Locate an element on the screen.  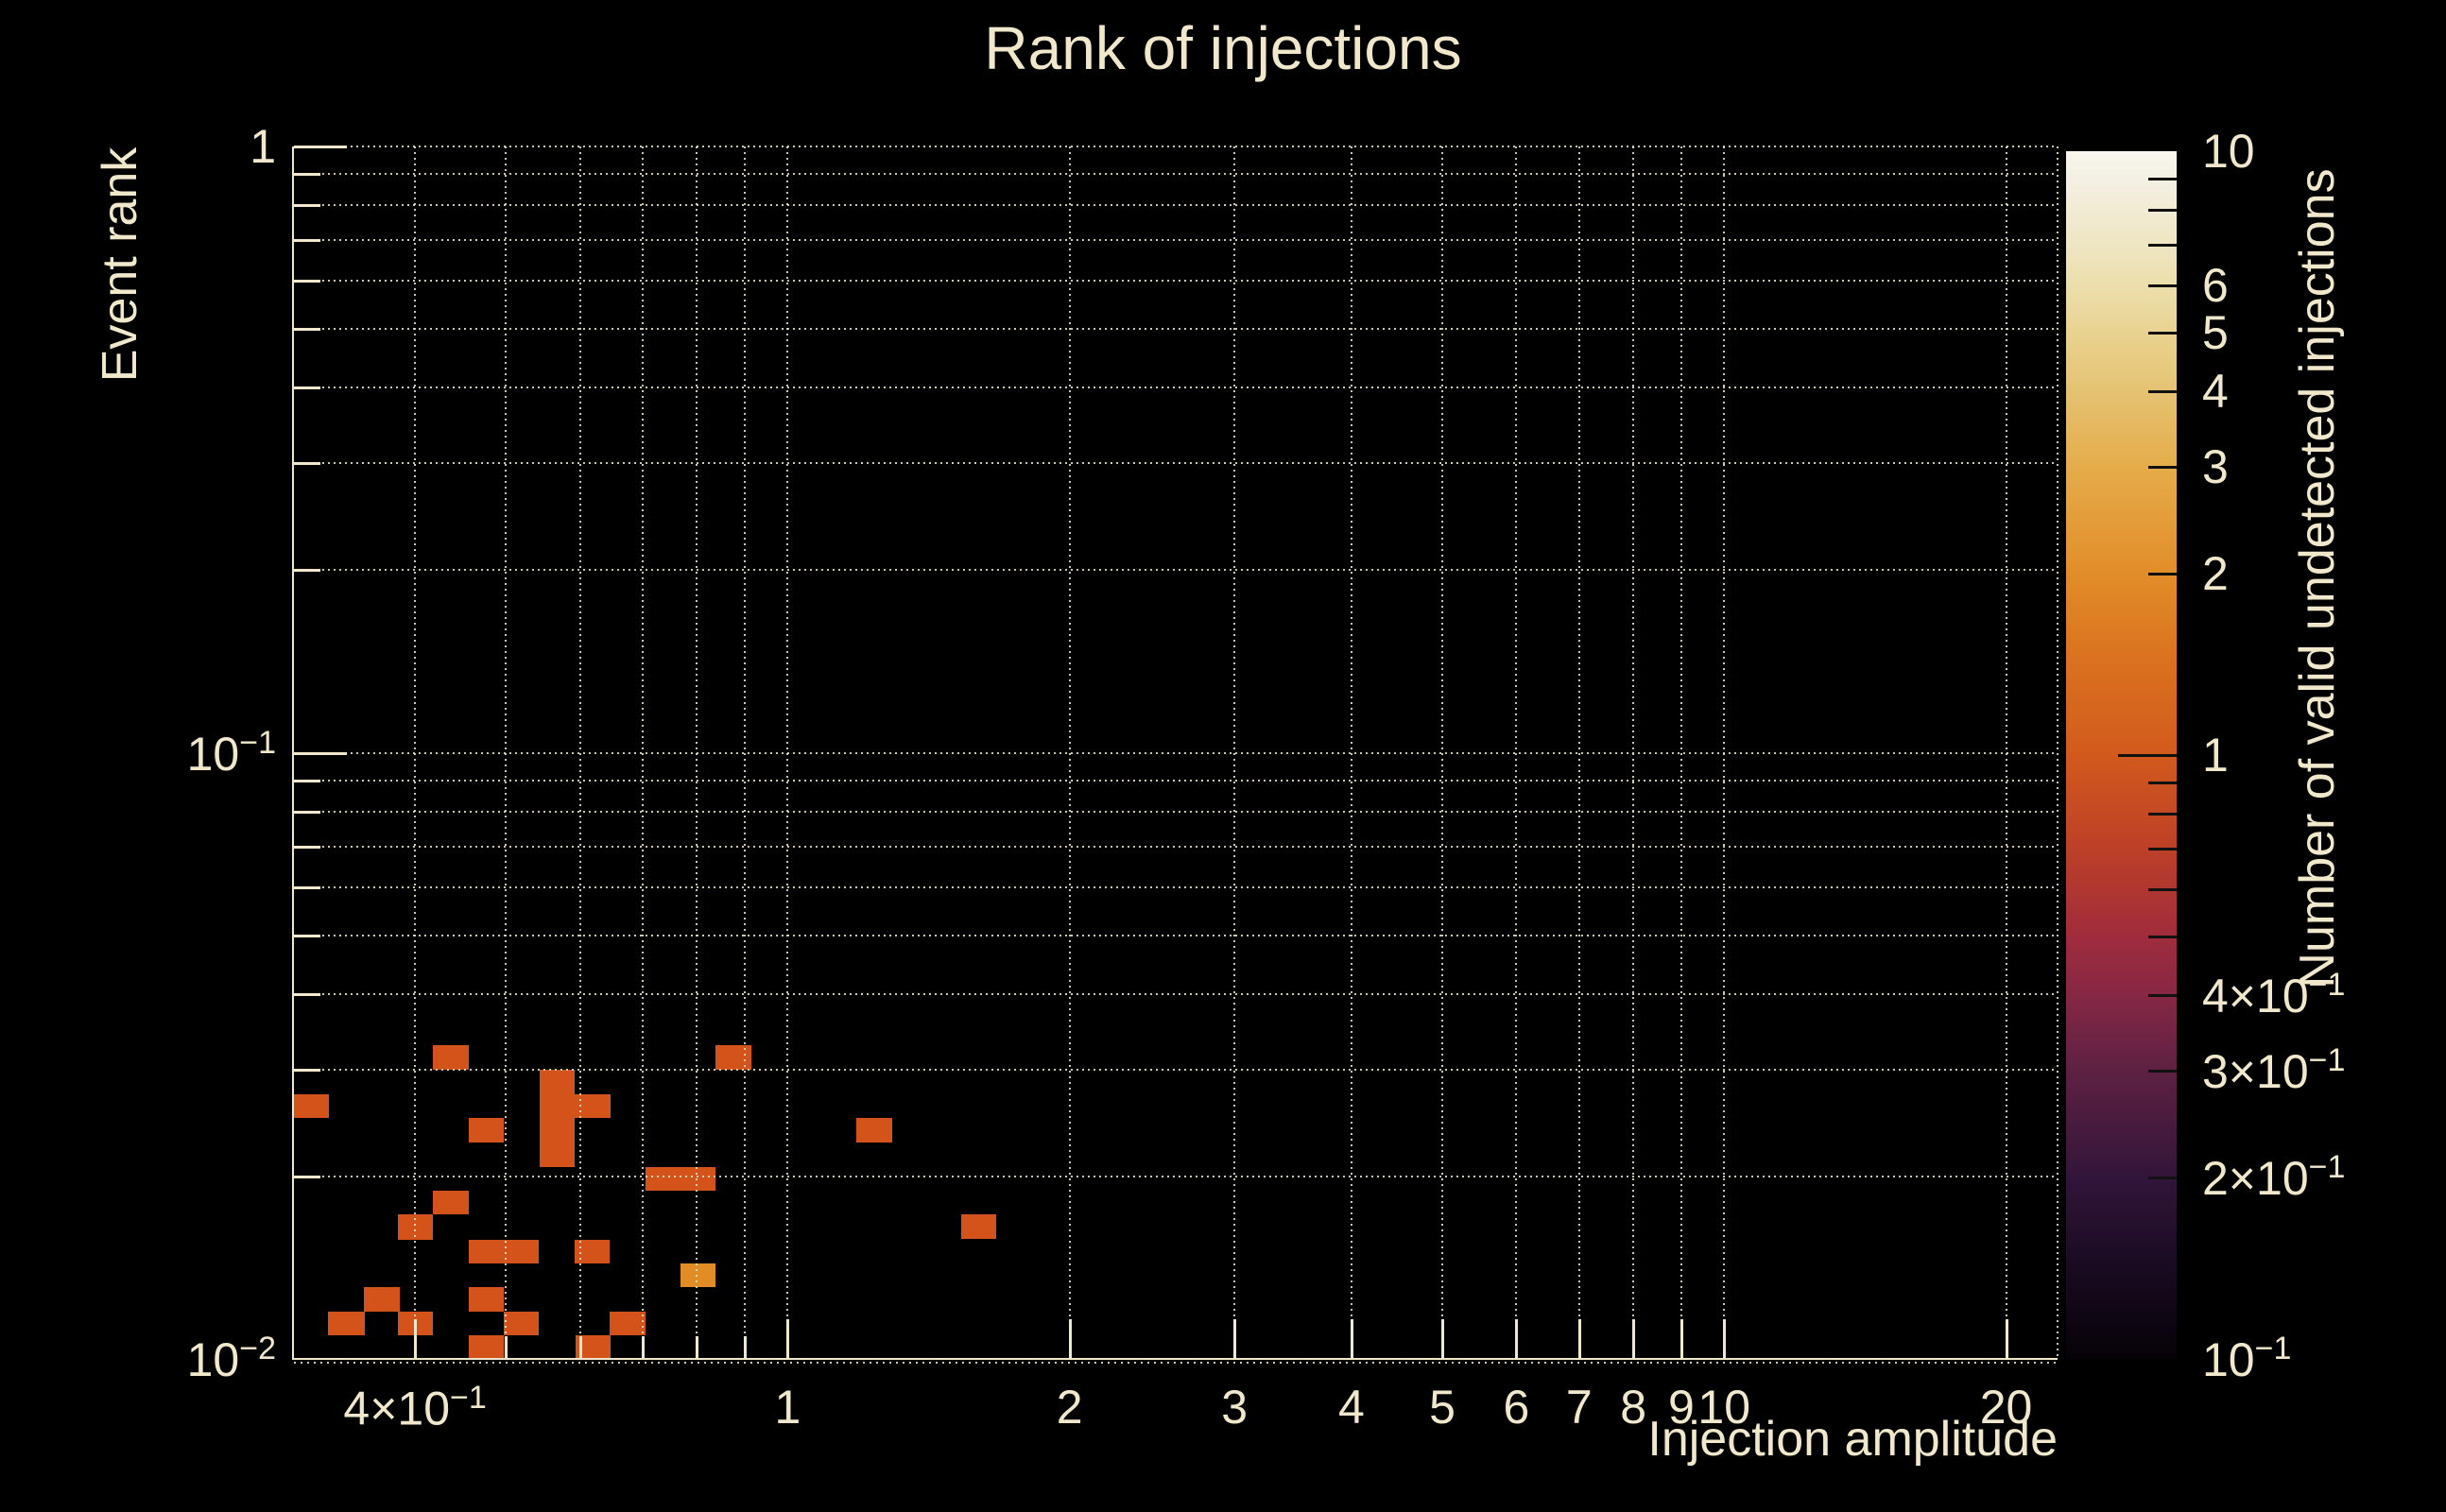
x-tick-label: 6 is located at coordinates (1516, 1407).